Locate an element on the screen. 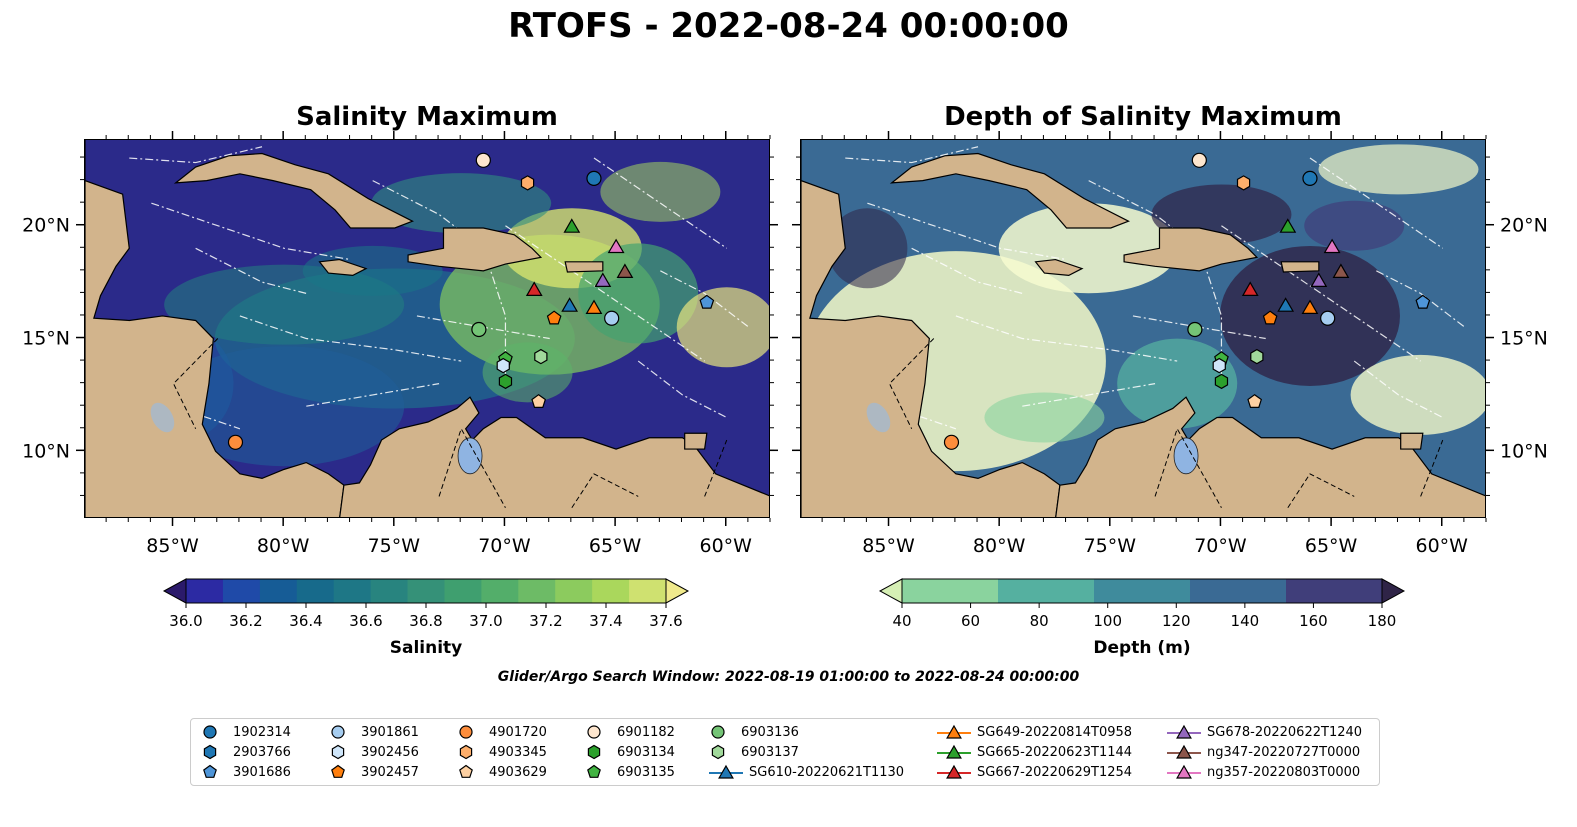 The width and height of the screenshot is (1577, 827). legend-label: 4903345 is located at coordinates (518, 752).